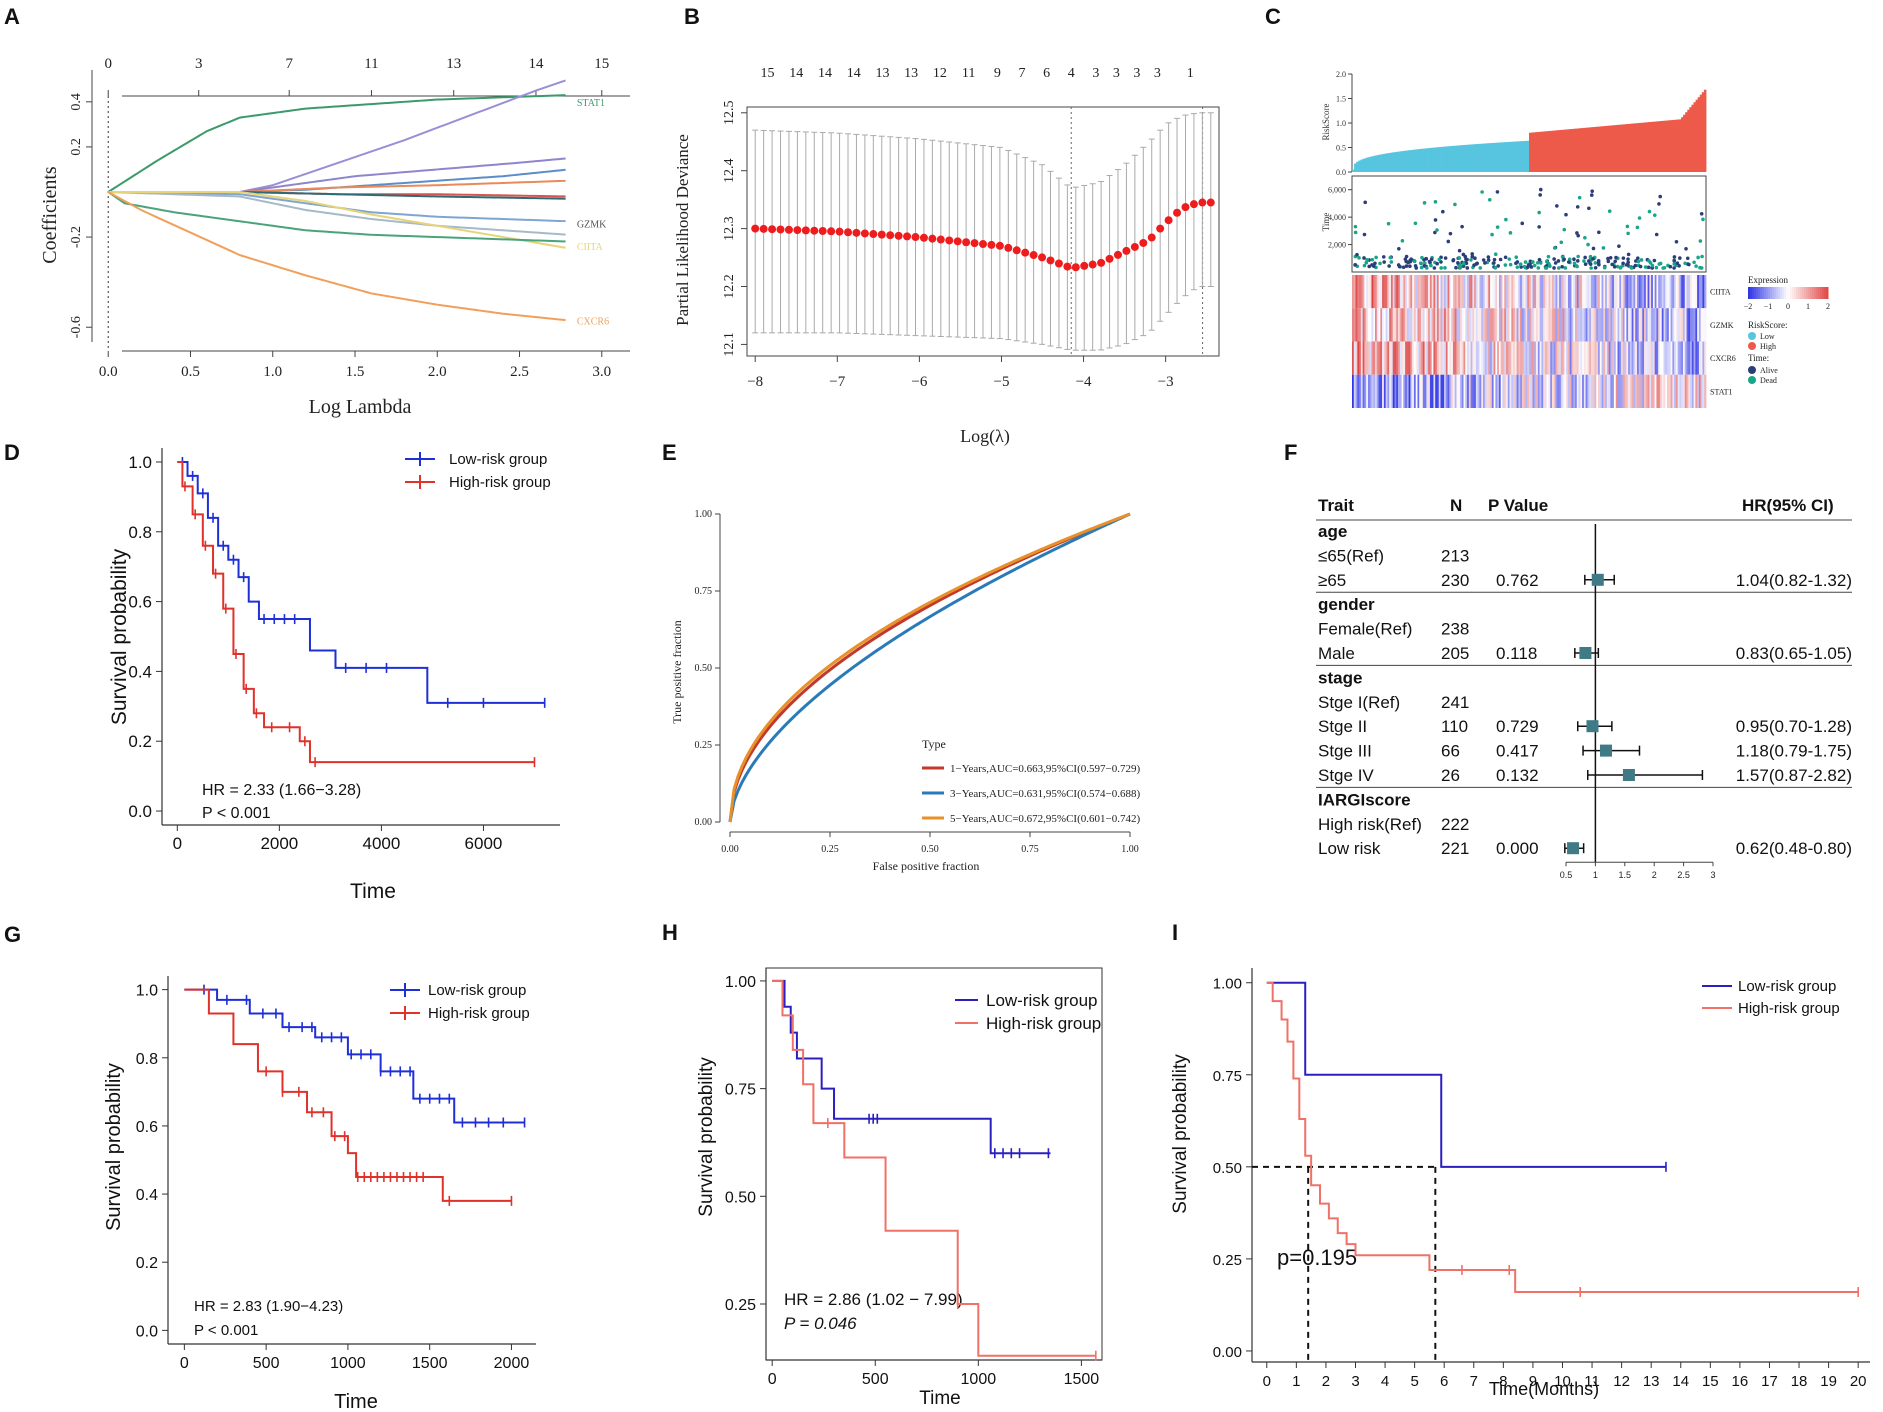 Image resolution: width=1883 pixels, height=1412 pixels. What do you see at coordinates (348, 1095) in the screenshot?
I see `panel-g-curve-high` at bounding box center [348, 1095].